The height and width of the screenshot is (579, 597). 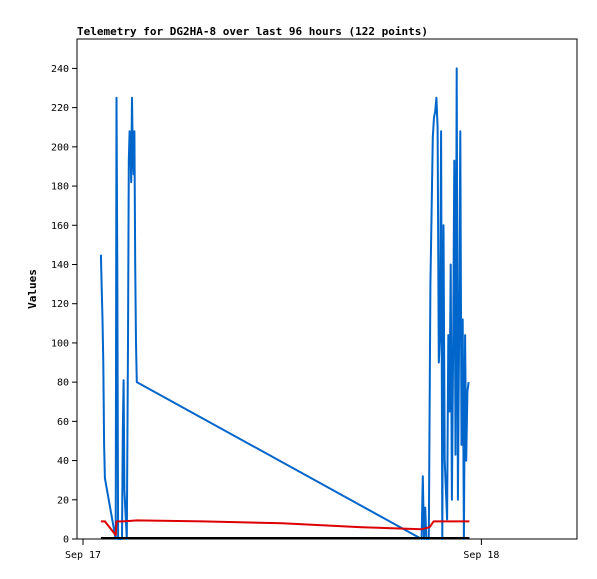 I want to click on y-tick-label: 40, so click(x=63, y=461).